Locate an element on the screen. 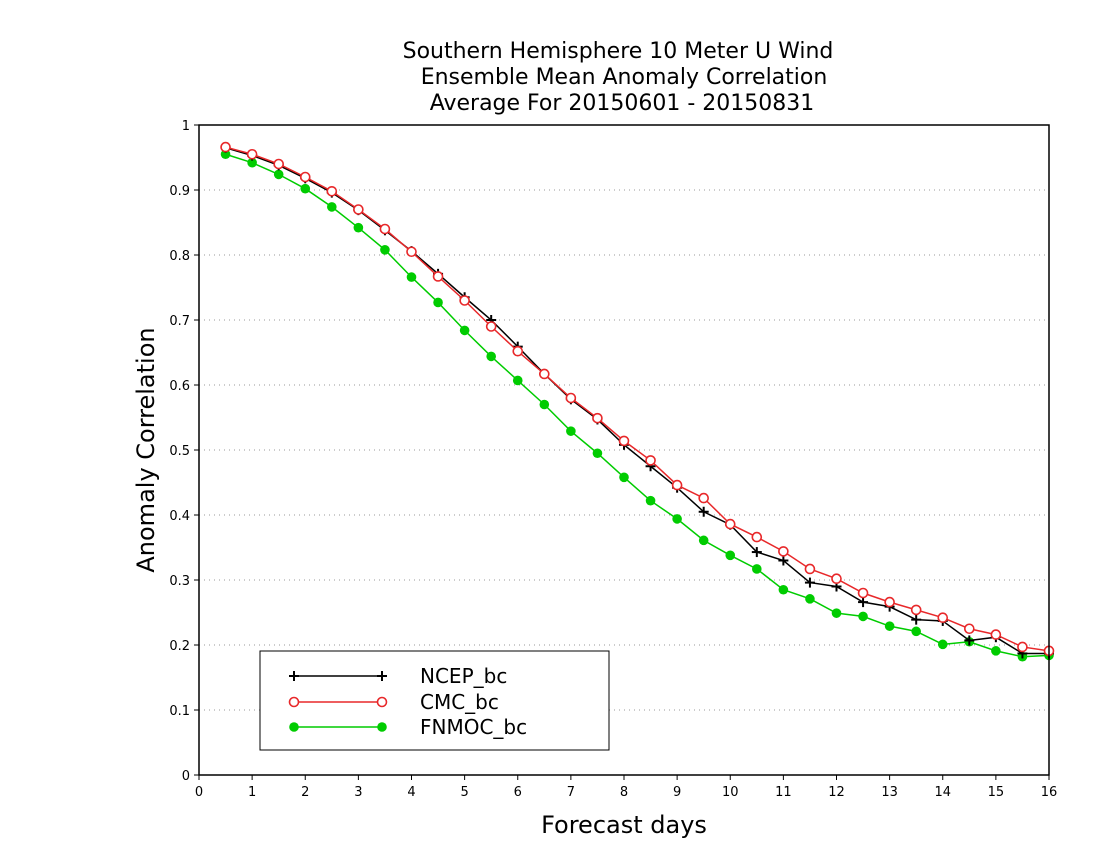 The height and width of the screenshot is (850, 1100). legend-box is located at coordinates (434, 700).